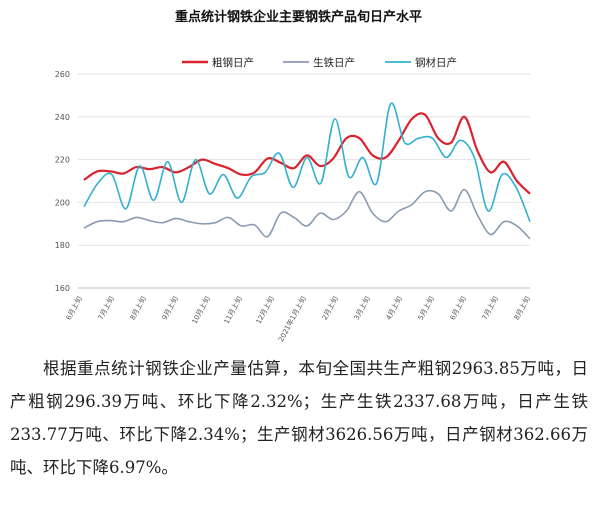 The height and width of the screenshot is (525, 597). Describe the element at coordinates (62, 160) in the screenshot. I see `y-tick-label: 220` at that location.